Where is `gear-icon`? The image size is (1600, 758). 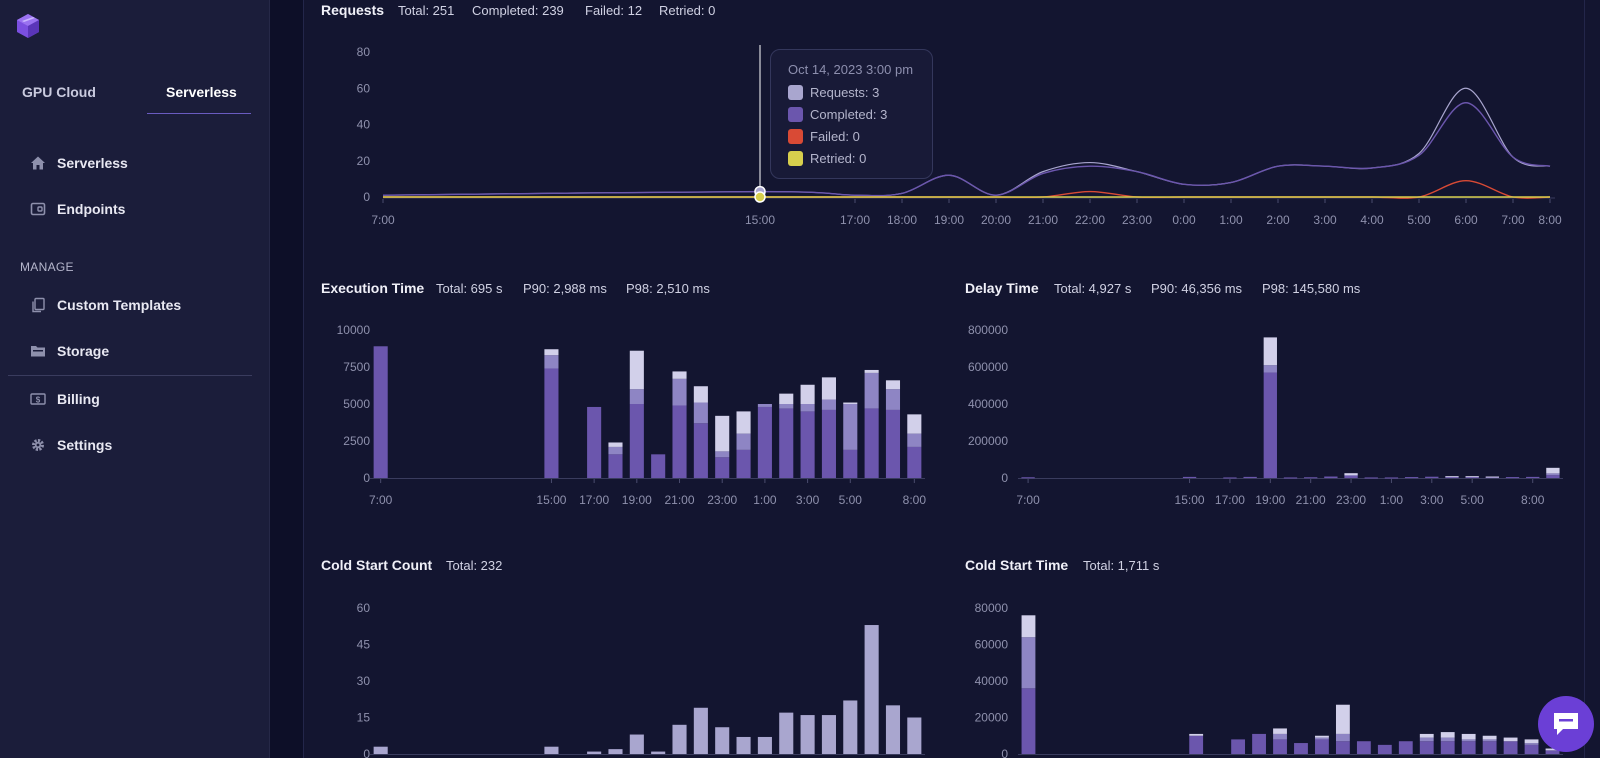
gear-icon is located at coordinates (38, 445).